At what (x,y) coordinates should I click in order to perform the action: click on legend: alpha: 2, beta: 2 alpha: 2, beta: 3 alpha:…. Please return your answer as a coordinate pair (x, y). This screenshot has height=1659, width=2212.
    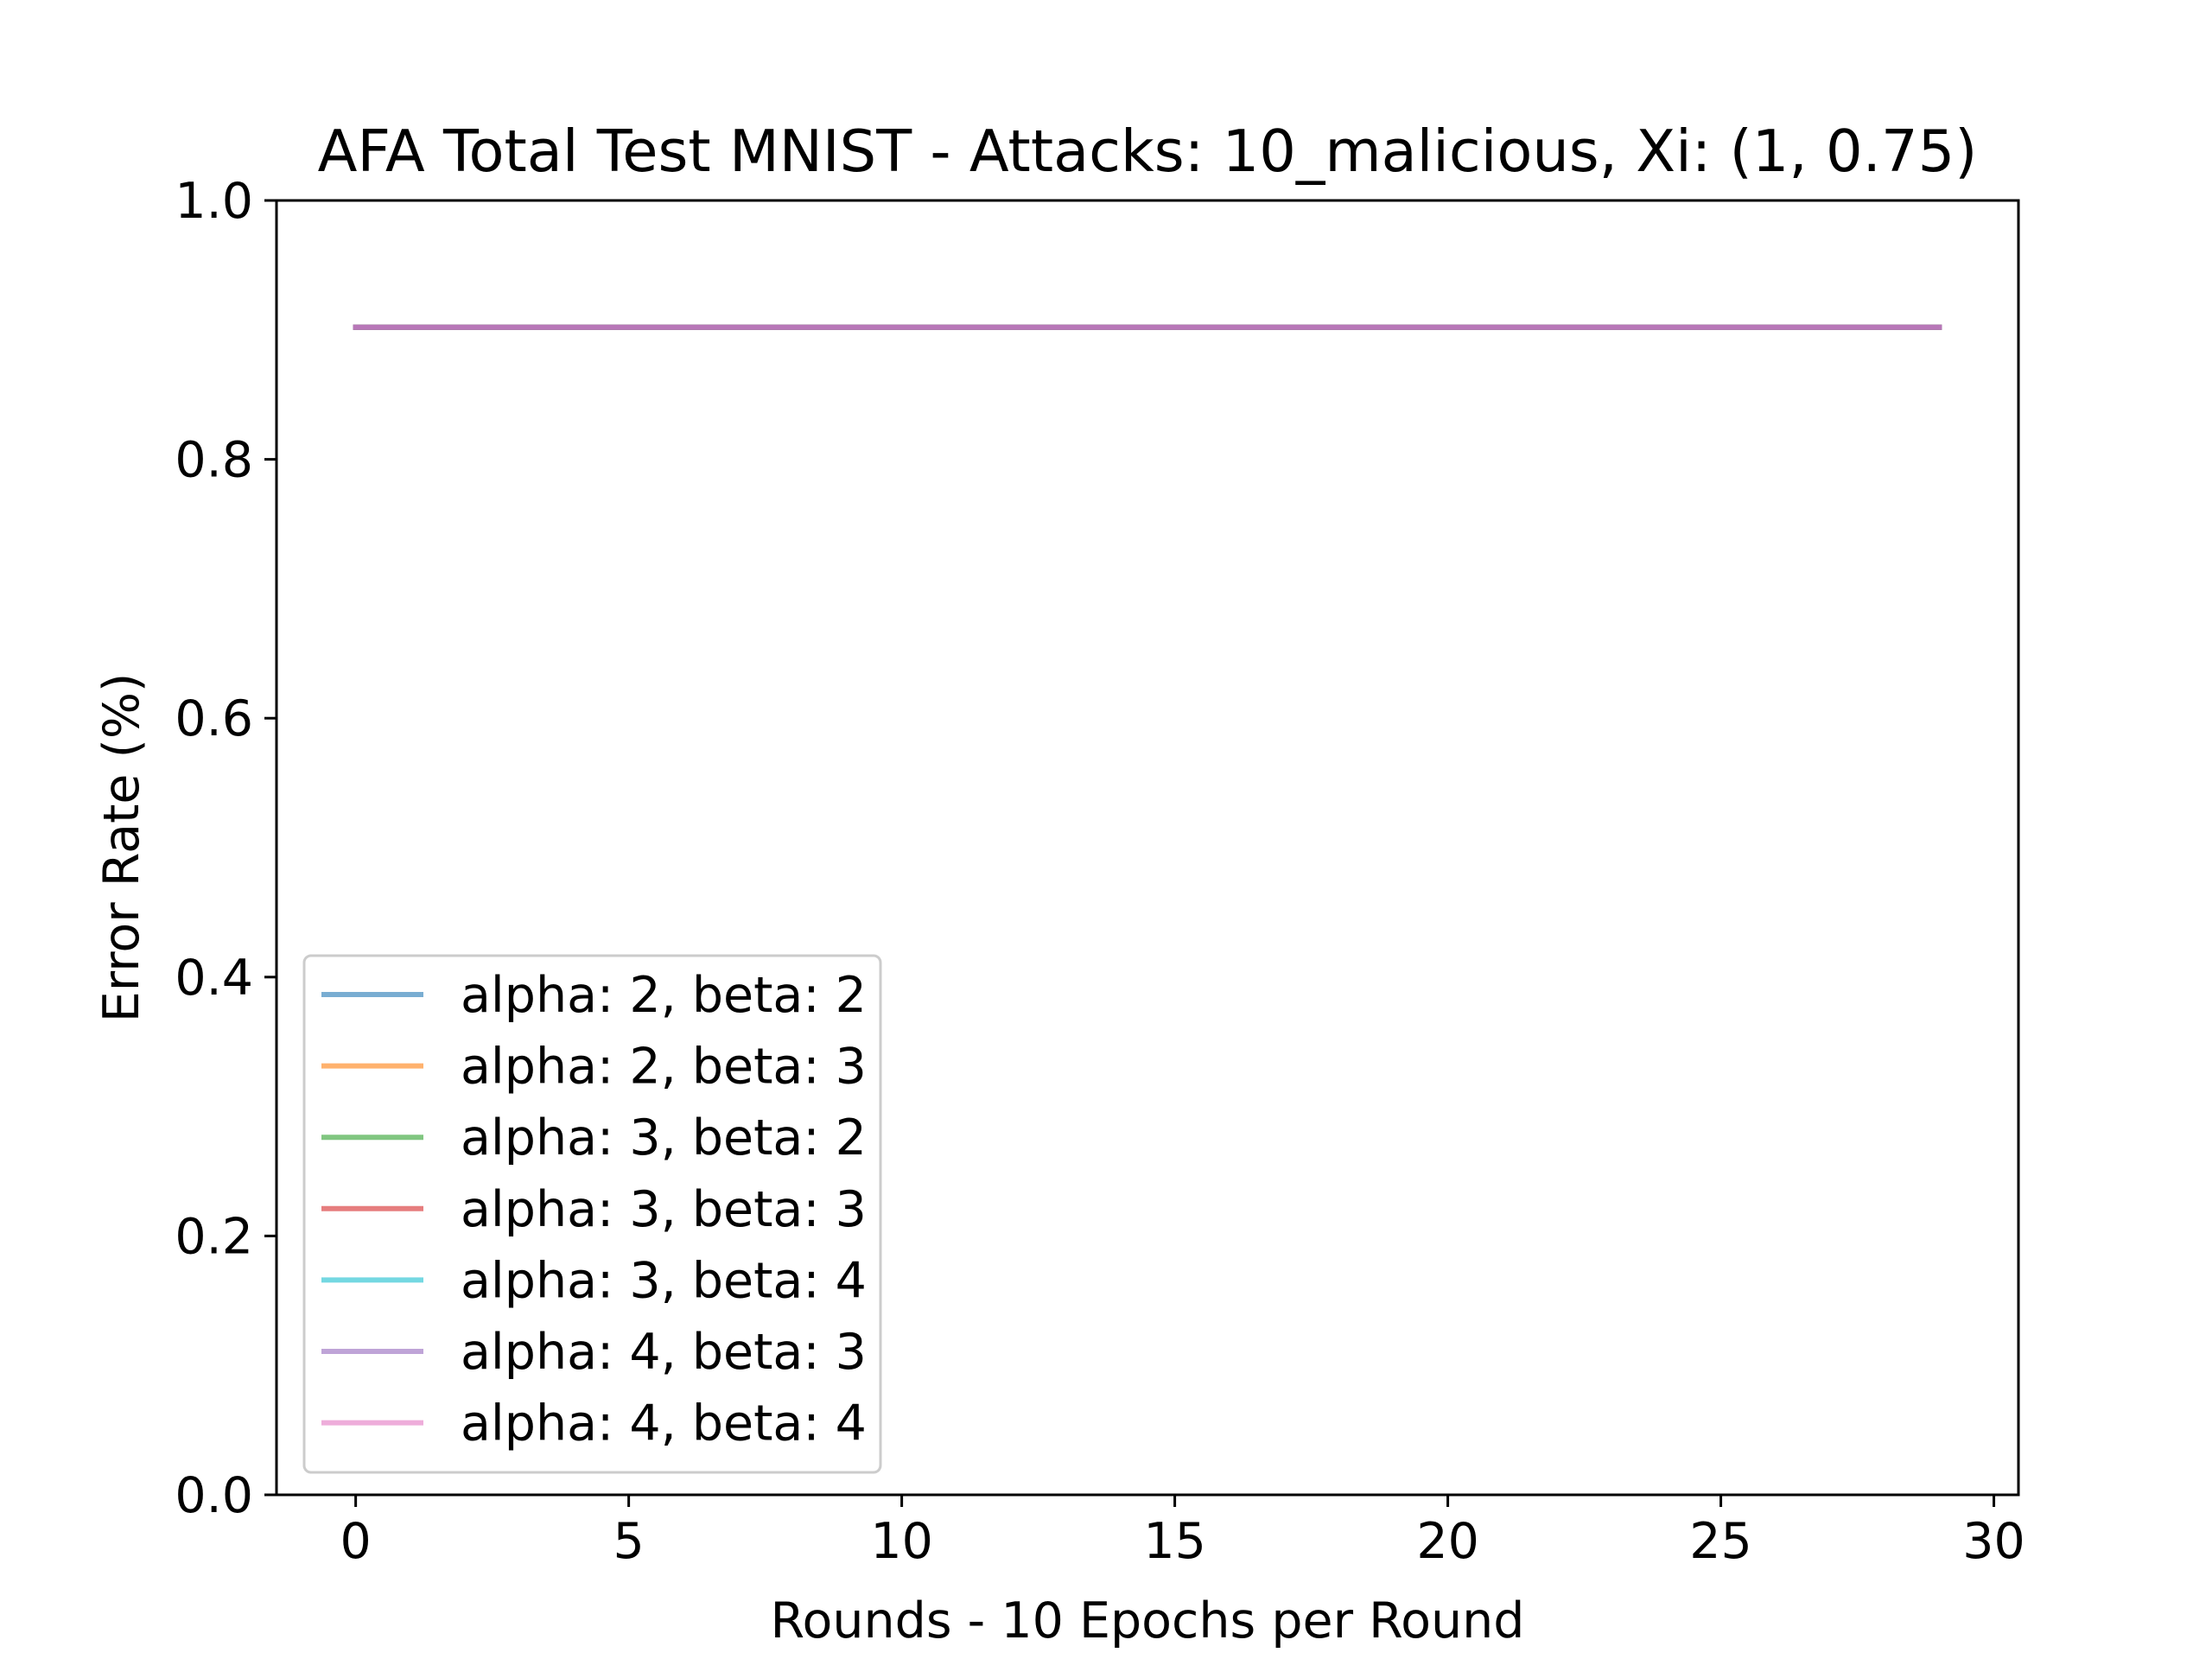
    Looking at the image, I should click on (592, 1214).